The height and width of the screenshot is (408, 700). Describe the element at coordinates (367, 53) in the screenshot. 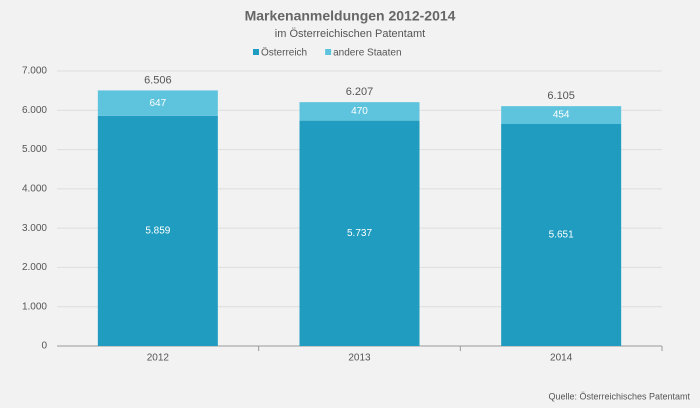

I see `legend-label: andere Staaten` at that location.